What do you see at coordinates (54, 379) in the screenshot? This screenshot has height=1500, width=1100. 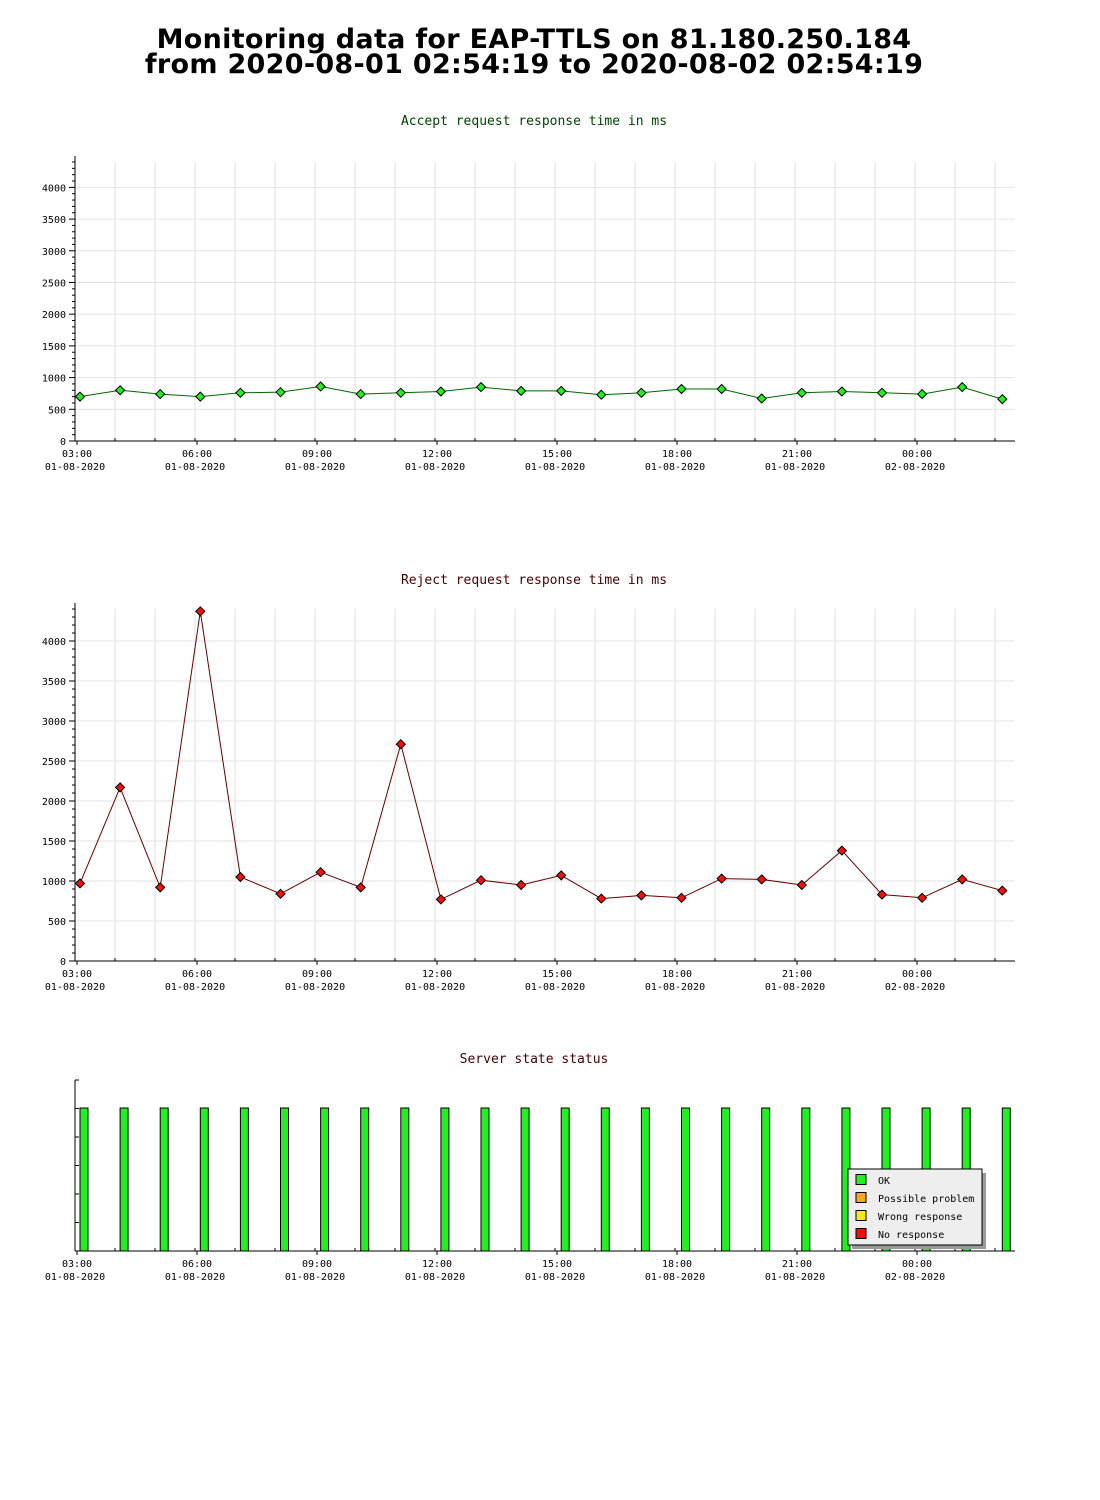 I see `accept-y-tick-label: 1000` at bounding box center [54, 379].